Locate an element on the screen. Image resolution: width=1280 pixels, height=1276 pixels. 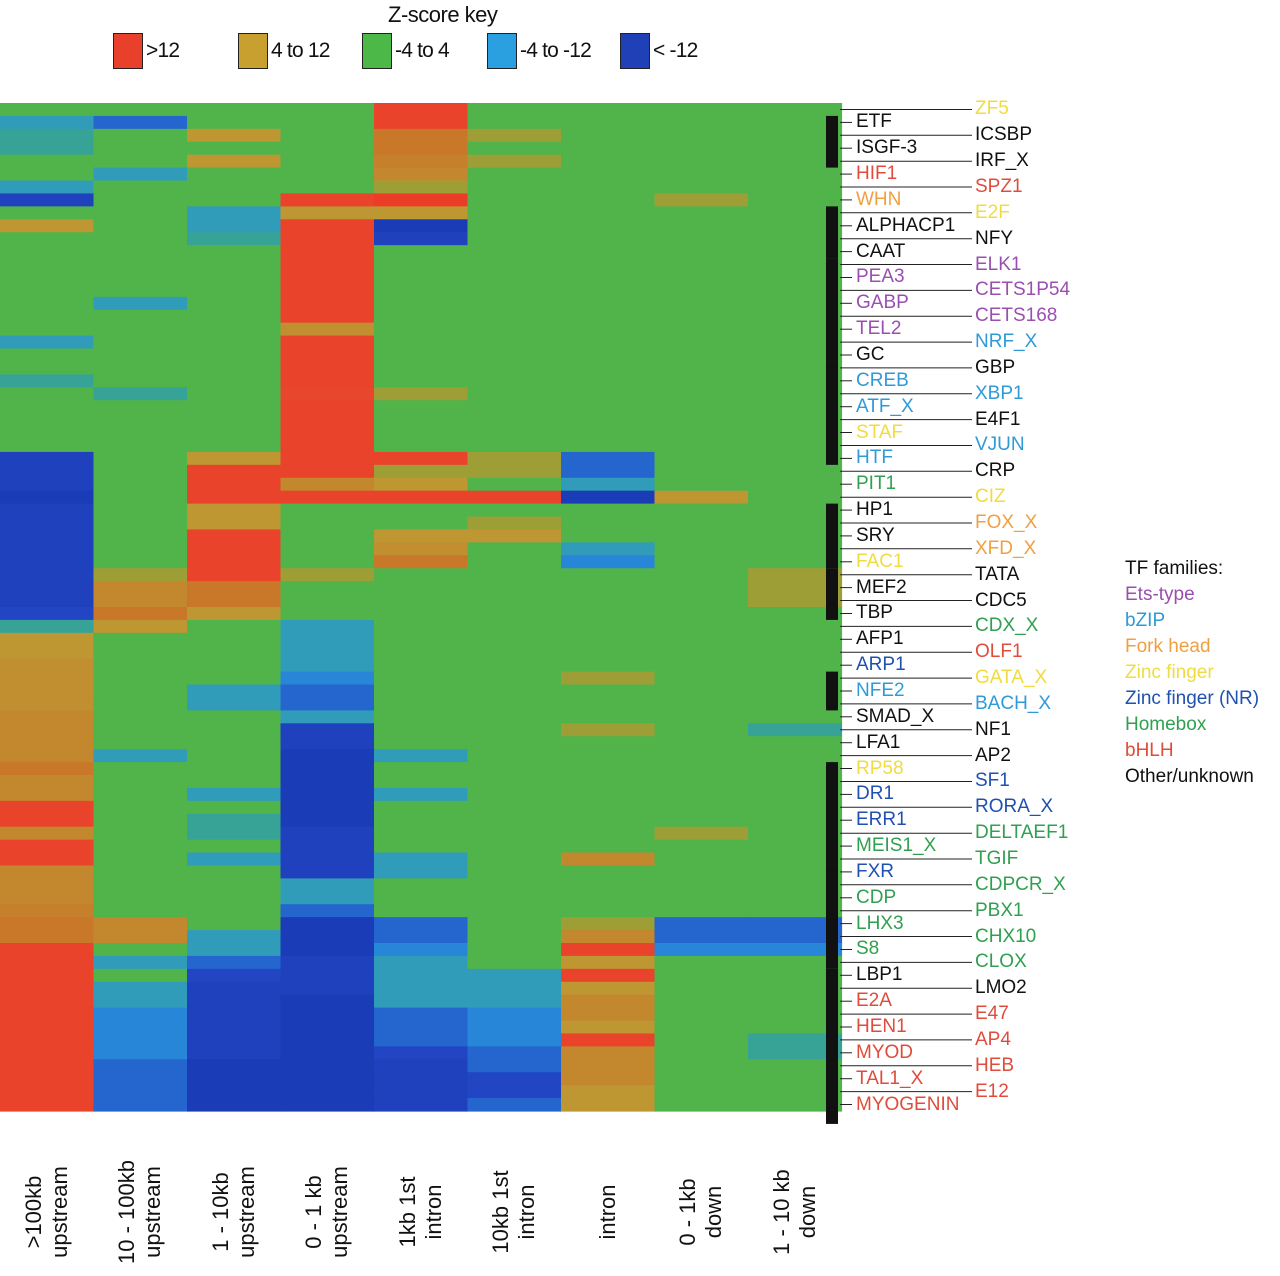
row-label: MEF2 is located at coordinates (881, 587).